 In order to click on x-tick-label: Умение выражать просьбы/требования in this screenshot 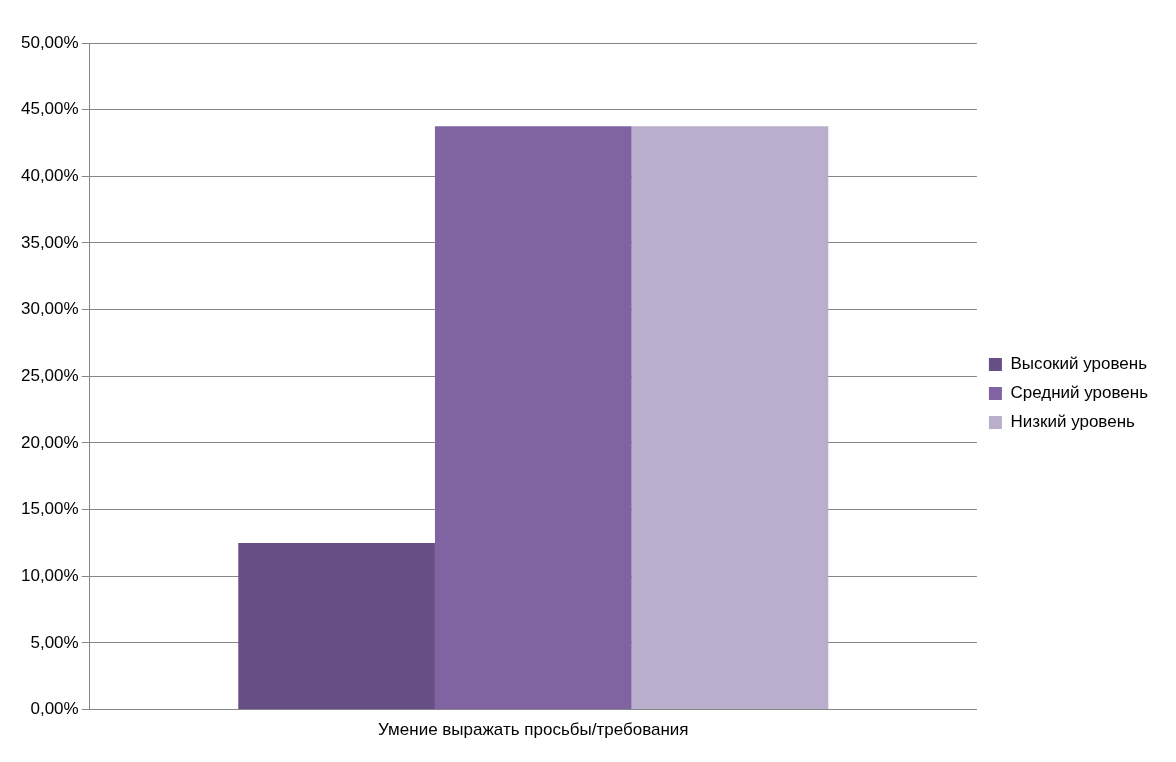, I will do `click(533, 730)`.